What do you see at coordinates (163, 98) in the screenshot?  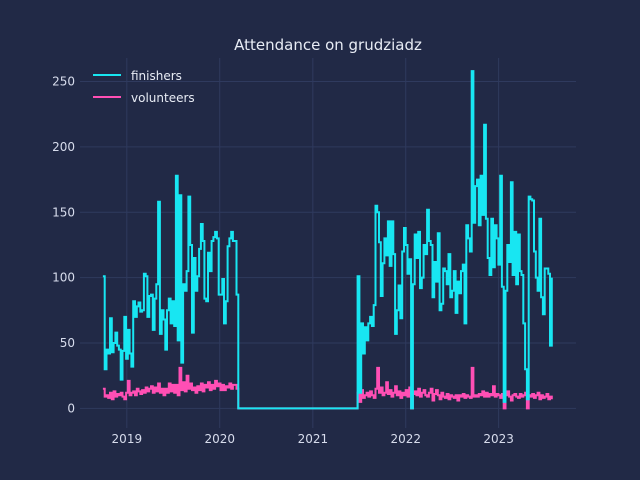 I see `legend-label-volunteers: volunteers` at bounding box center [163, 98].